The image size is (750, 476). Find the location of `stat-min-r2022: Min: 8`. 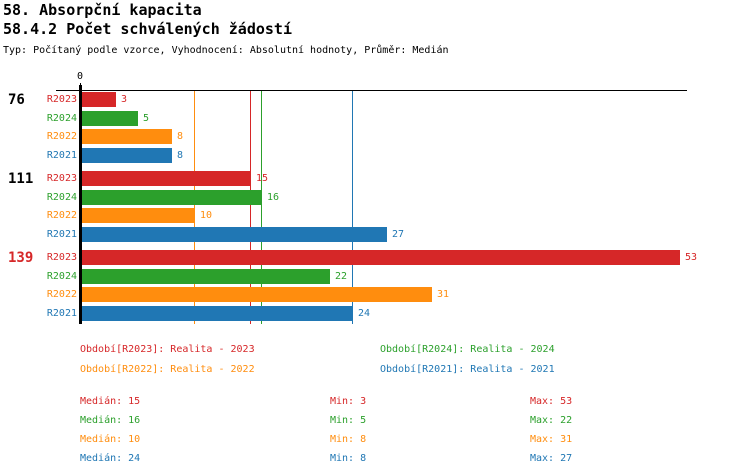

stat-min-r2022: Min: 8 is located at coordinates (348, 439).